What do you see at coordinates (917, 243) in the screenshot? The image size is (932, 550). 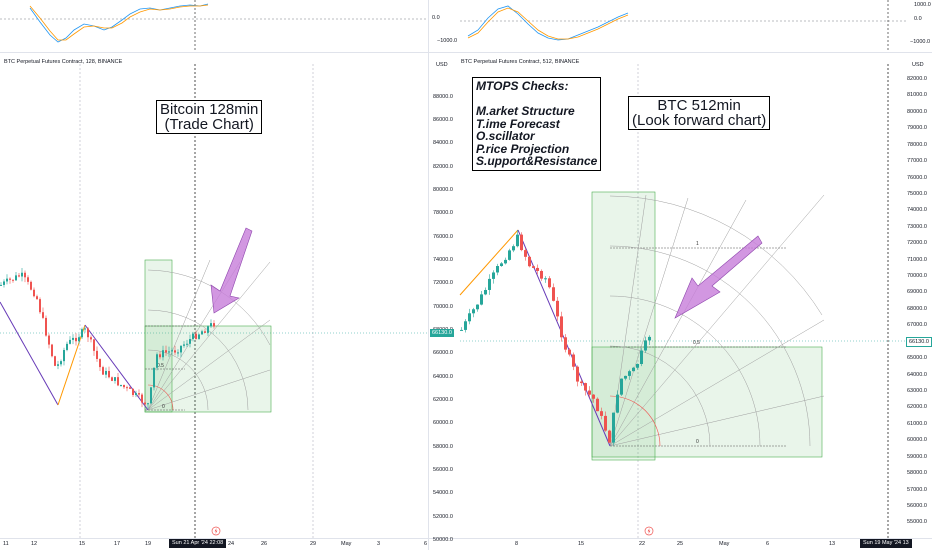 I see `far-y-tick: 72000.0` at bounding box center [917, 243].